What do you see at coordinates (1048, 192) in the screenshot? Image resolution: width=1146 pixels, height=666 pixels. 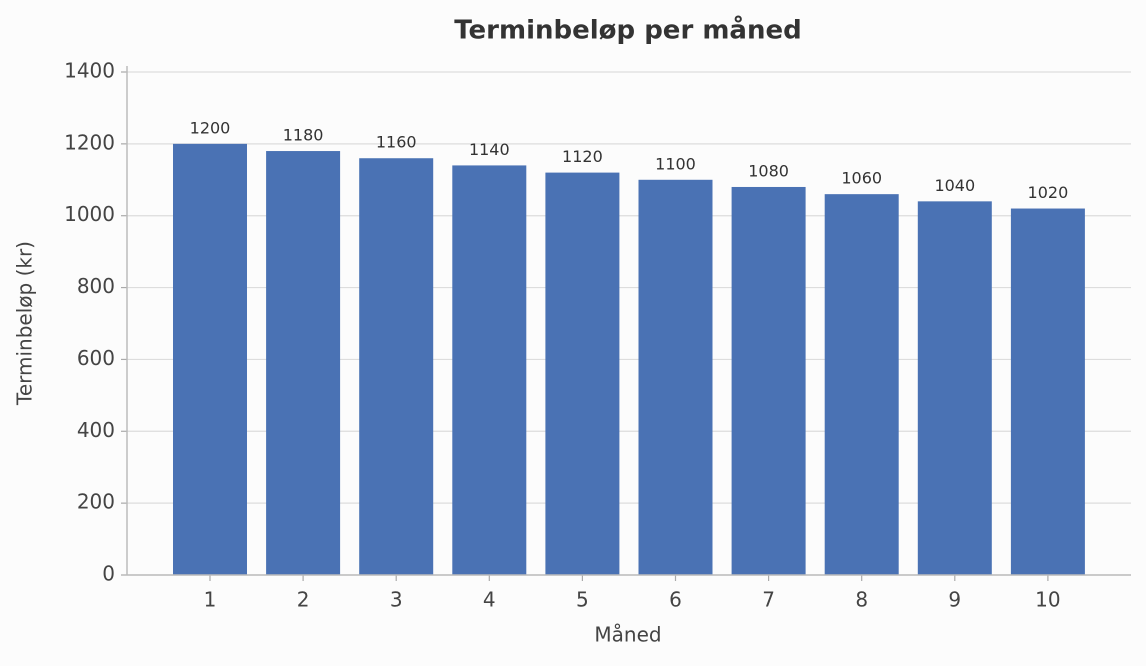 I see `value-label: 1020` at bounding box center [1048, 192].